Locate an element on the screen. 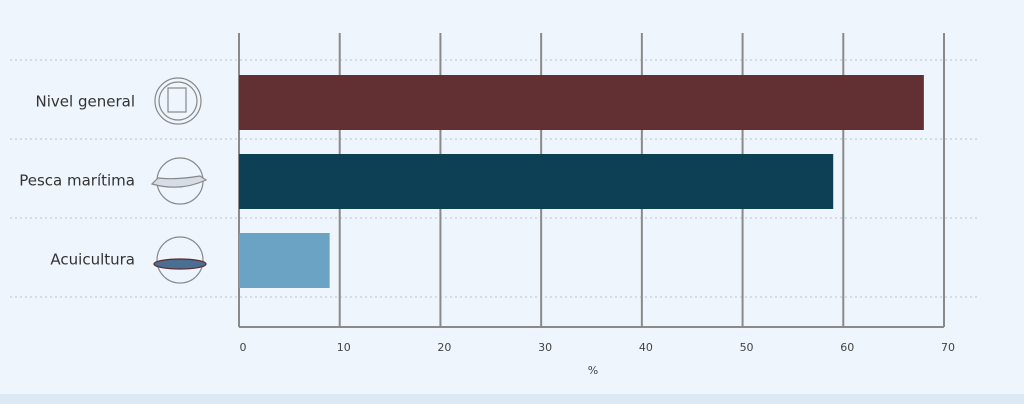 This screenshot has width=1024, height=404. x-tick-label: 10 is located at coordinates (344, 347).